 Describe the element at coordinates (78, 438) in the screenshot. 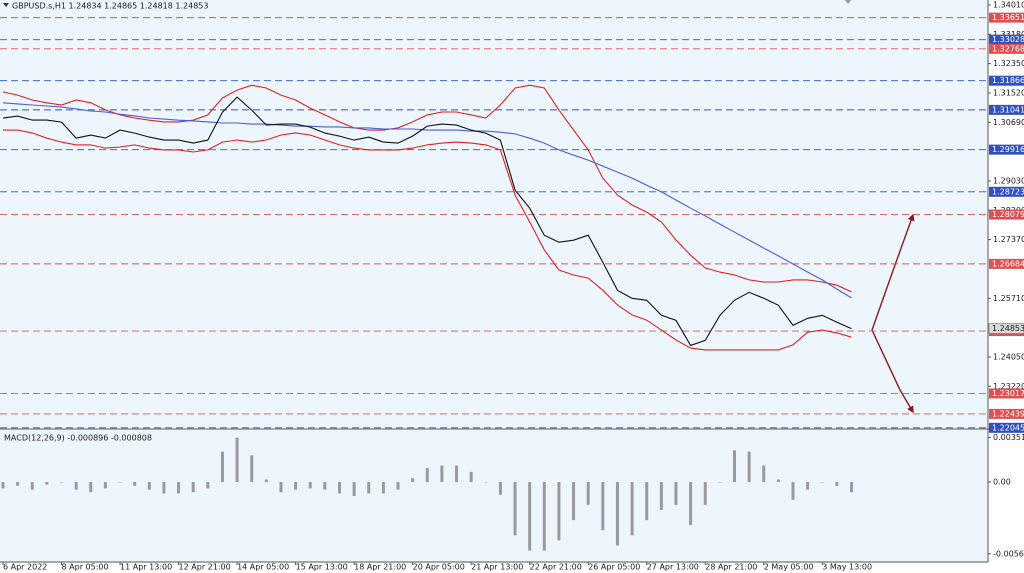

I see `macd-title: MACD(12,26,9) -0.000896 -0.000808` at that location.